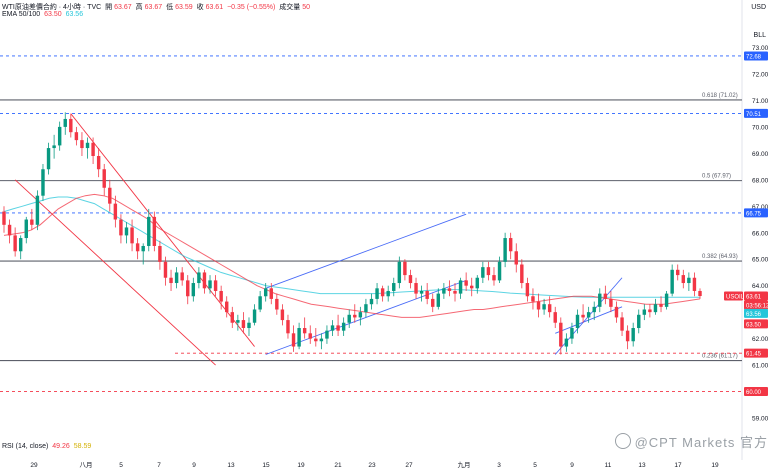  What do you see at coordinates (716, 177) in the screenshot?
I see `fib-level-label: 0.5 (67.97)` at bounding box center [716, 177].